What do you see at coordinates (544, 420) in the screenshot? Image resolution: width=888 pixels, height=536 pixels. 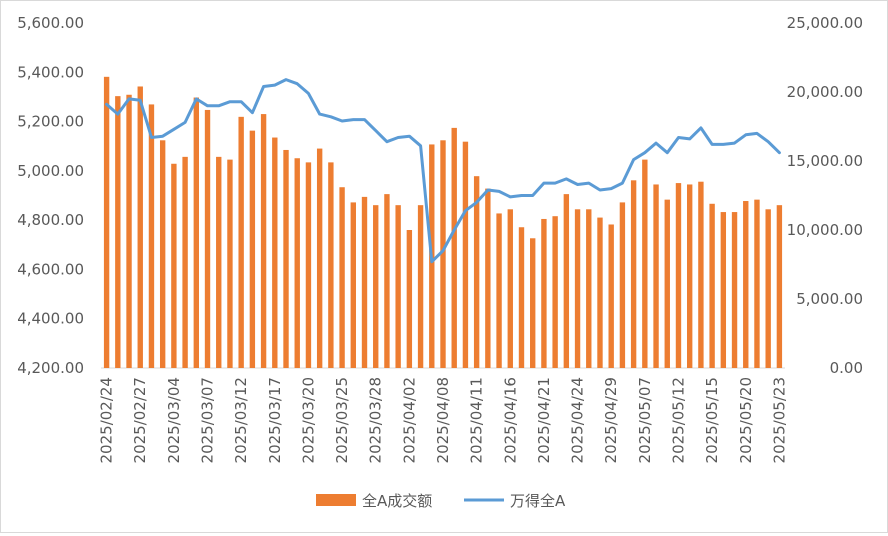 I see `x-axis-tick-label: 2025/04/21` at bounding box center [544, 420].